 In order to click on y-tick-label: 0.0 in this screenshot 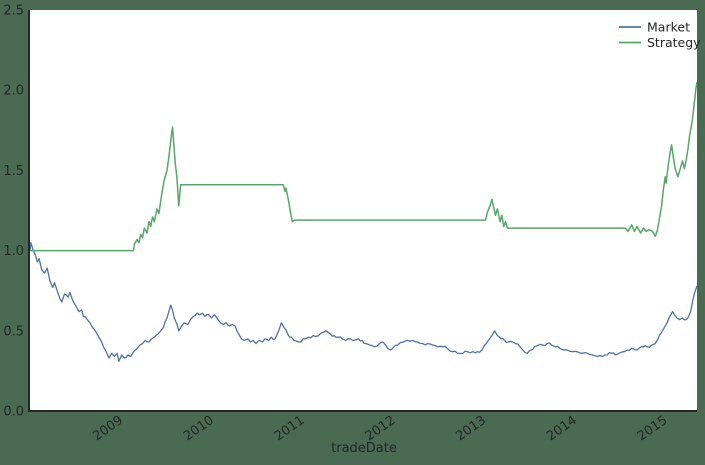, I will do `click(13, 412)`.